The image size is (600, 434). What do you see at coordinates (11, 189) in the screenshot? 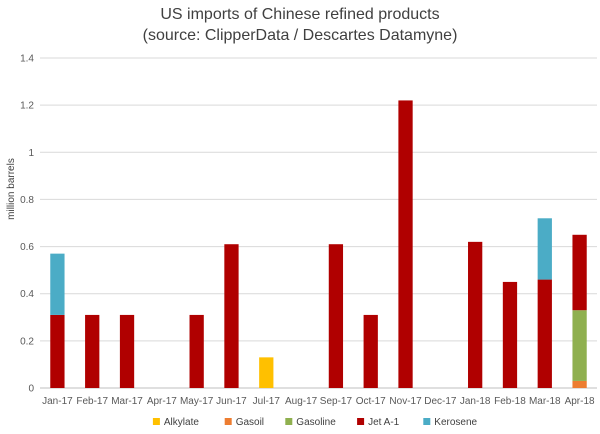
I see `y-axis-label: million barrels` at bounding box center [11, 189].